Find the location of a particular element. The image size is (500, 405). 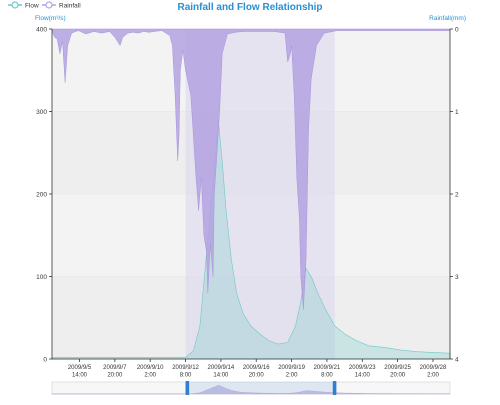

legend-item-rainfall: Rainfall is located at coordinates (61, 5).